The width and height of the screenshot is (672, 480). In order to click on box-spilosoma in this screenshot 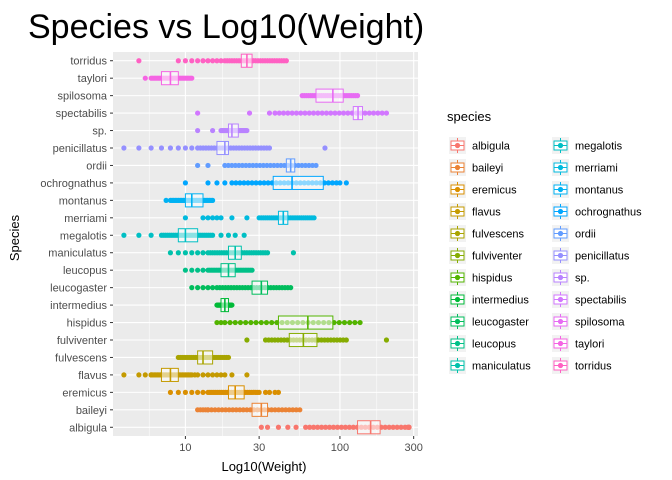, I will do `click(330, 95)`.